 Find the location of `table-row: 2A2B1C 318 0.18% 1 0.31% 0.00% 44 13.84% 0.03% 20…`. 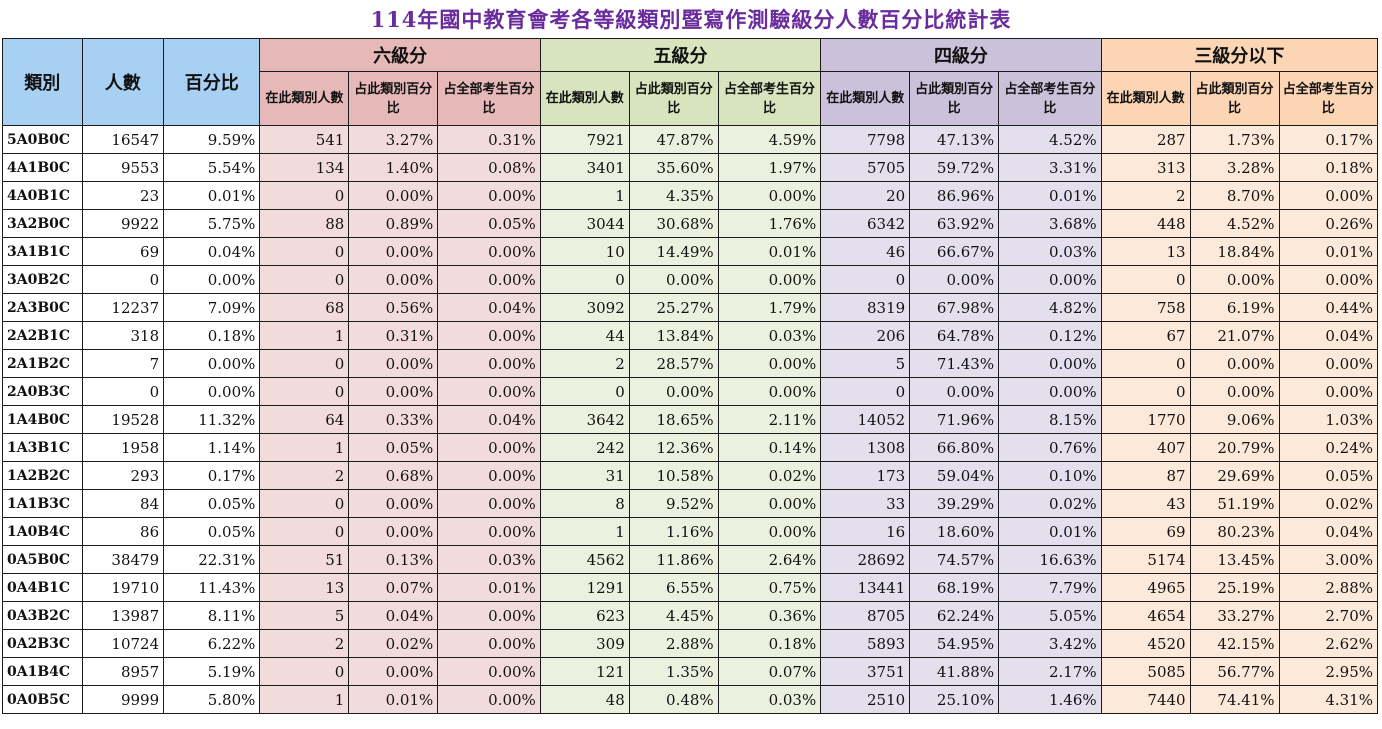

table-row: 2A2B1C 318 0.18% 1 0.31% 0.00% 44 13.84% 0.03% 20… is located at coordinates (690, 335).